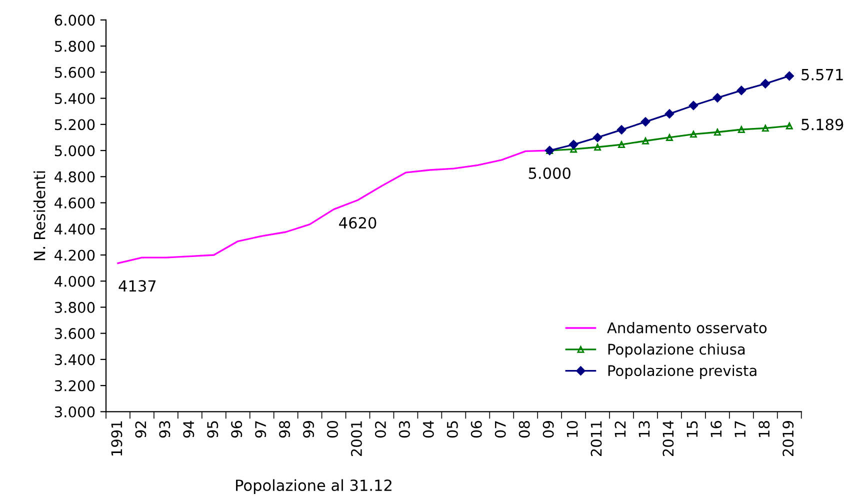 The height and width of the screenshot is (499, 848). Describe the element at coordinates (314, 486) in the screenshot. I see `x-axis-title: Popolazione al 31.12` at that location.